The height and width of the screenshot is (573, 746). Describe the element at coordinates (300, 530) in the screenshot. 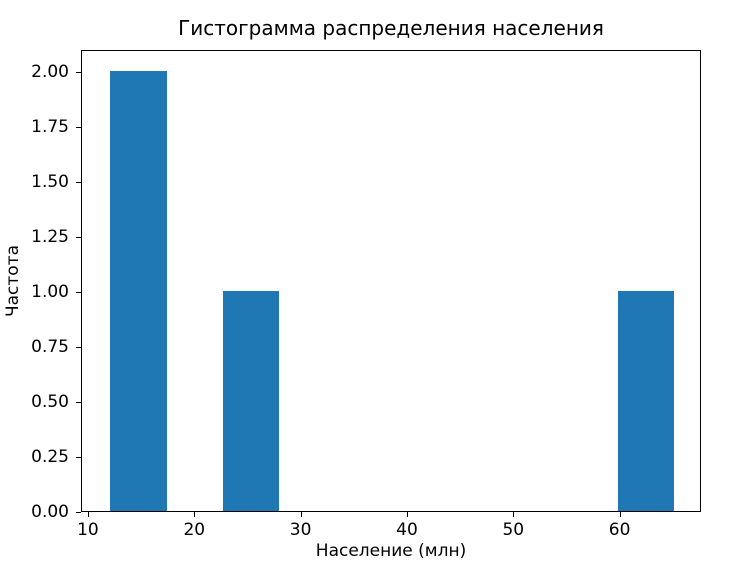

I see `x-tick-label: 30` at that location.